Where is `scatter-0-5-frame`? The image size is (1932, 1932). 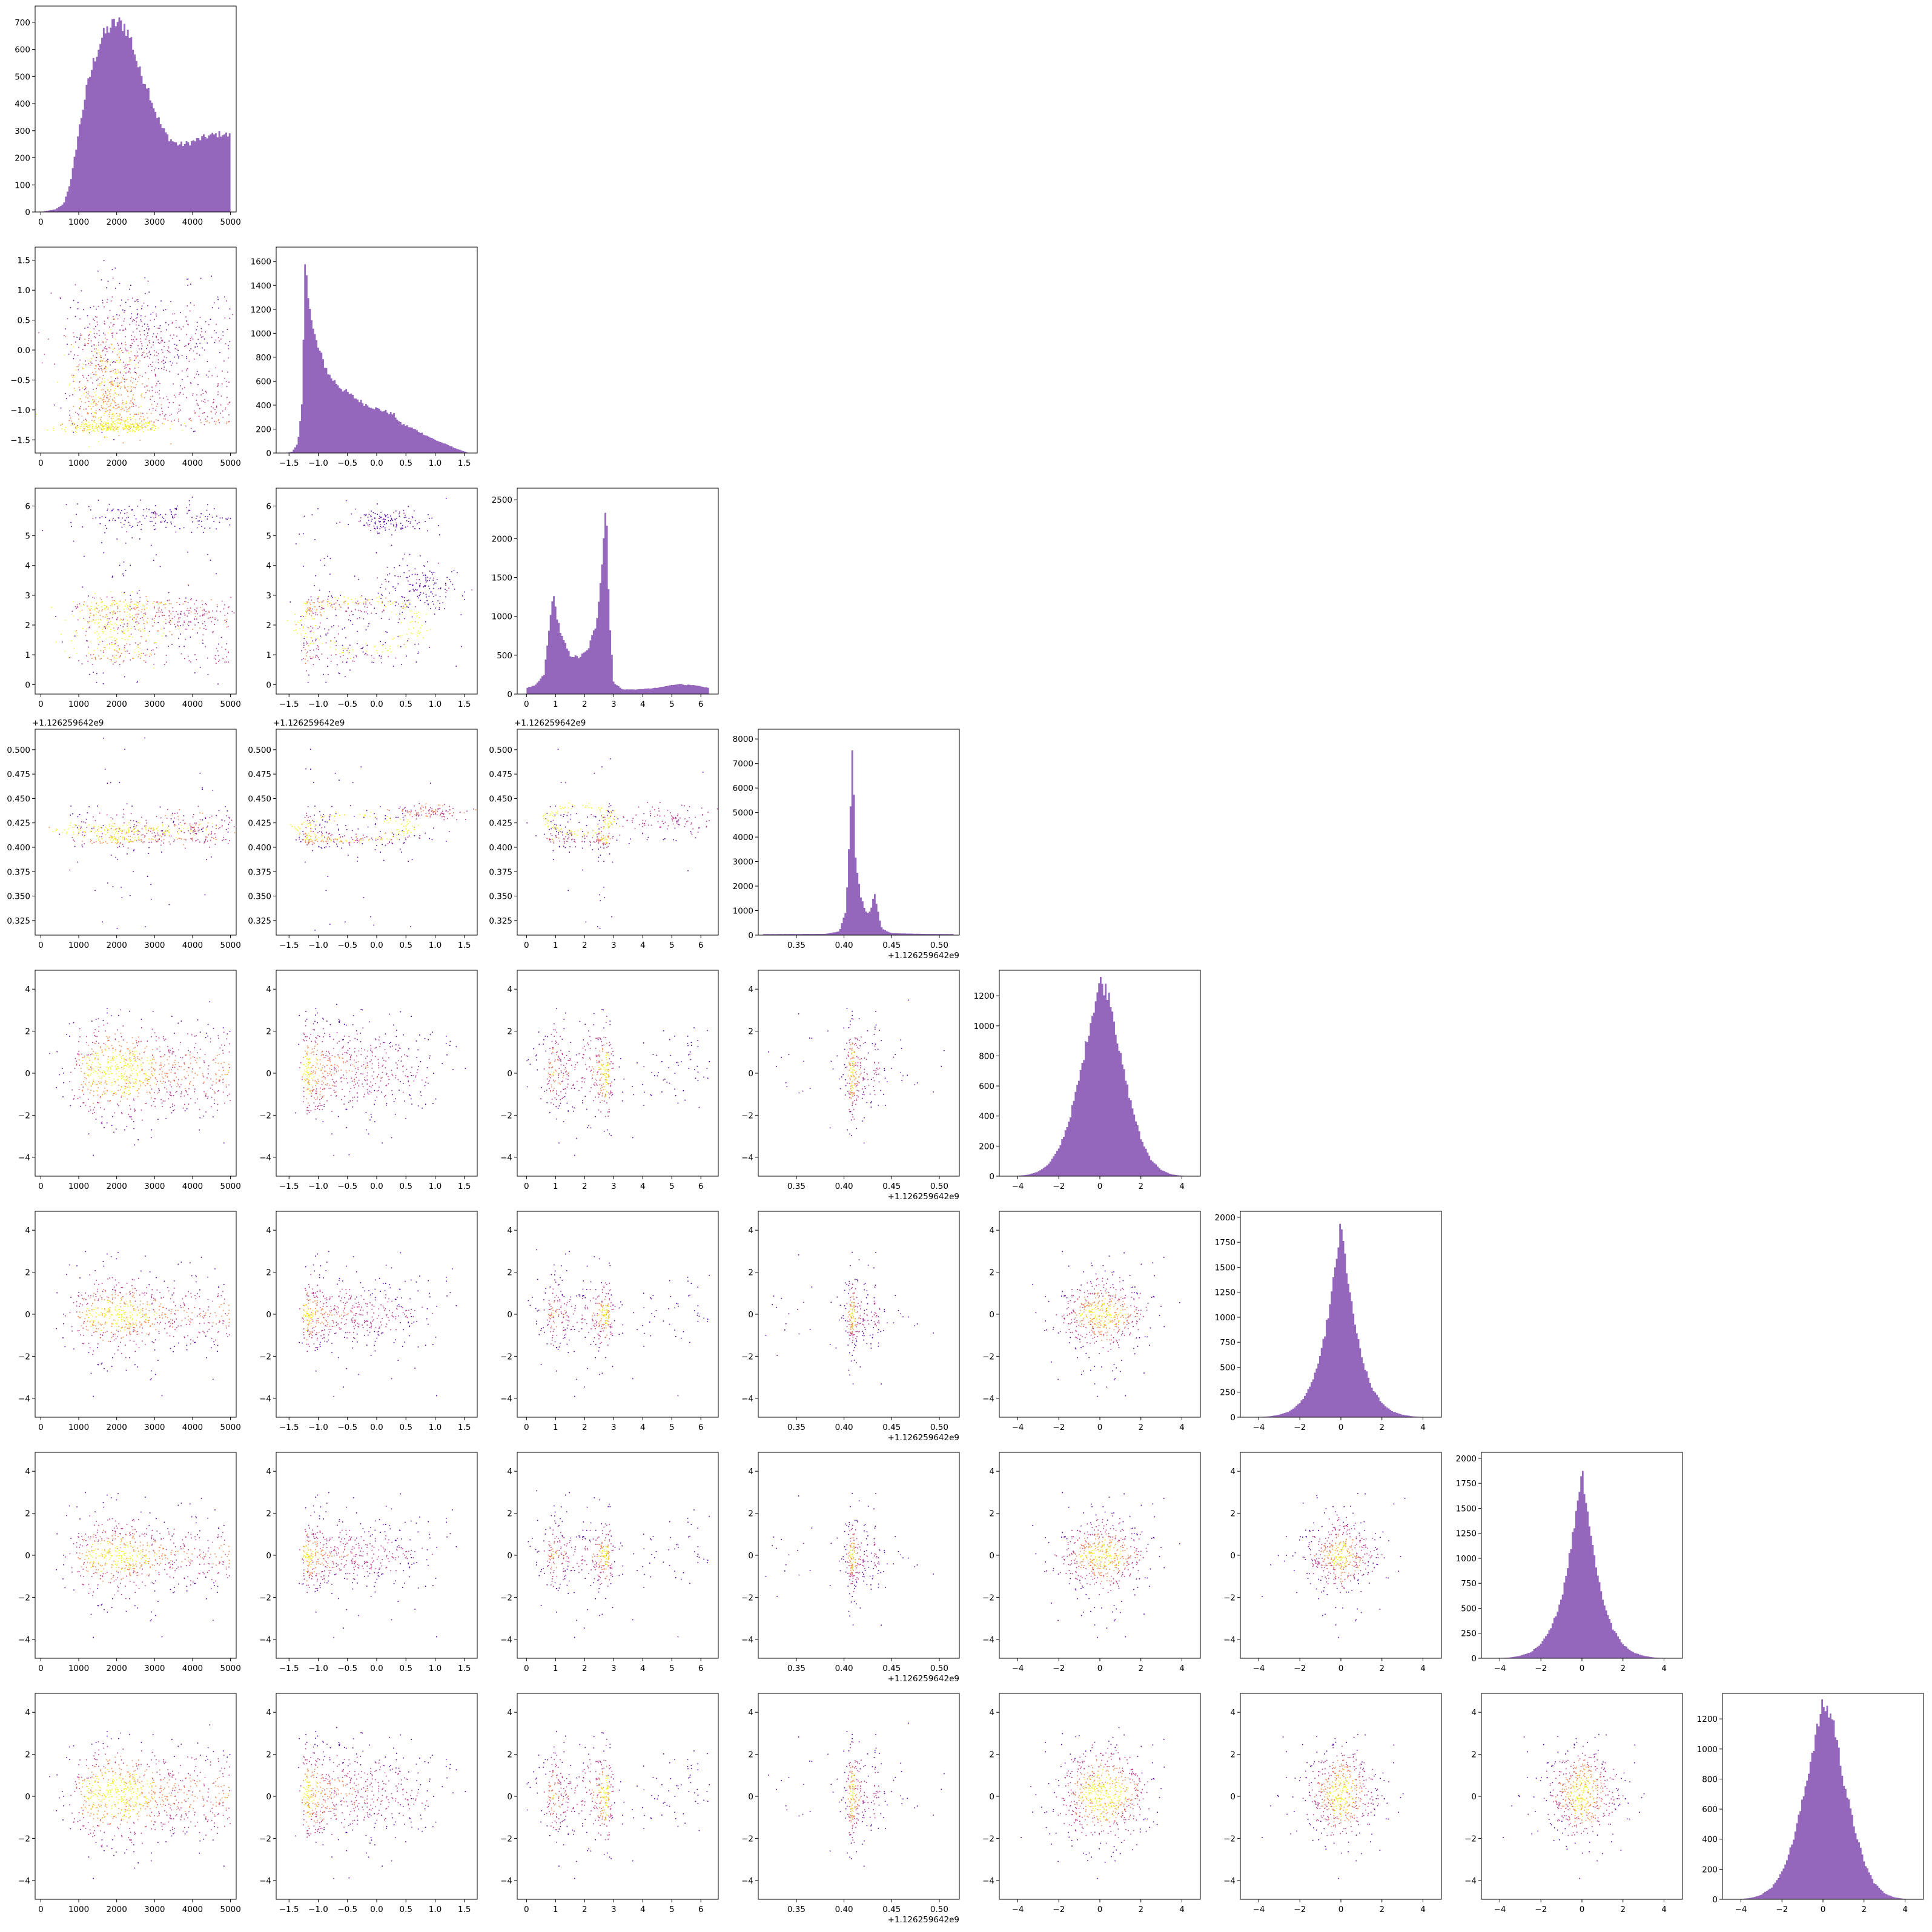 scatter-0-5-frame is located at coordinates (136, 1315).